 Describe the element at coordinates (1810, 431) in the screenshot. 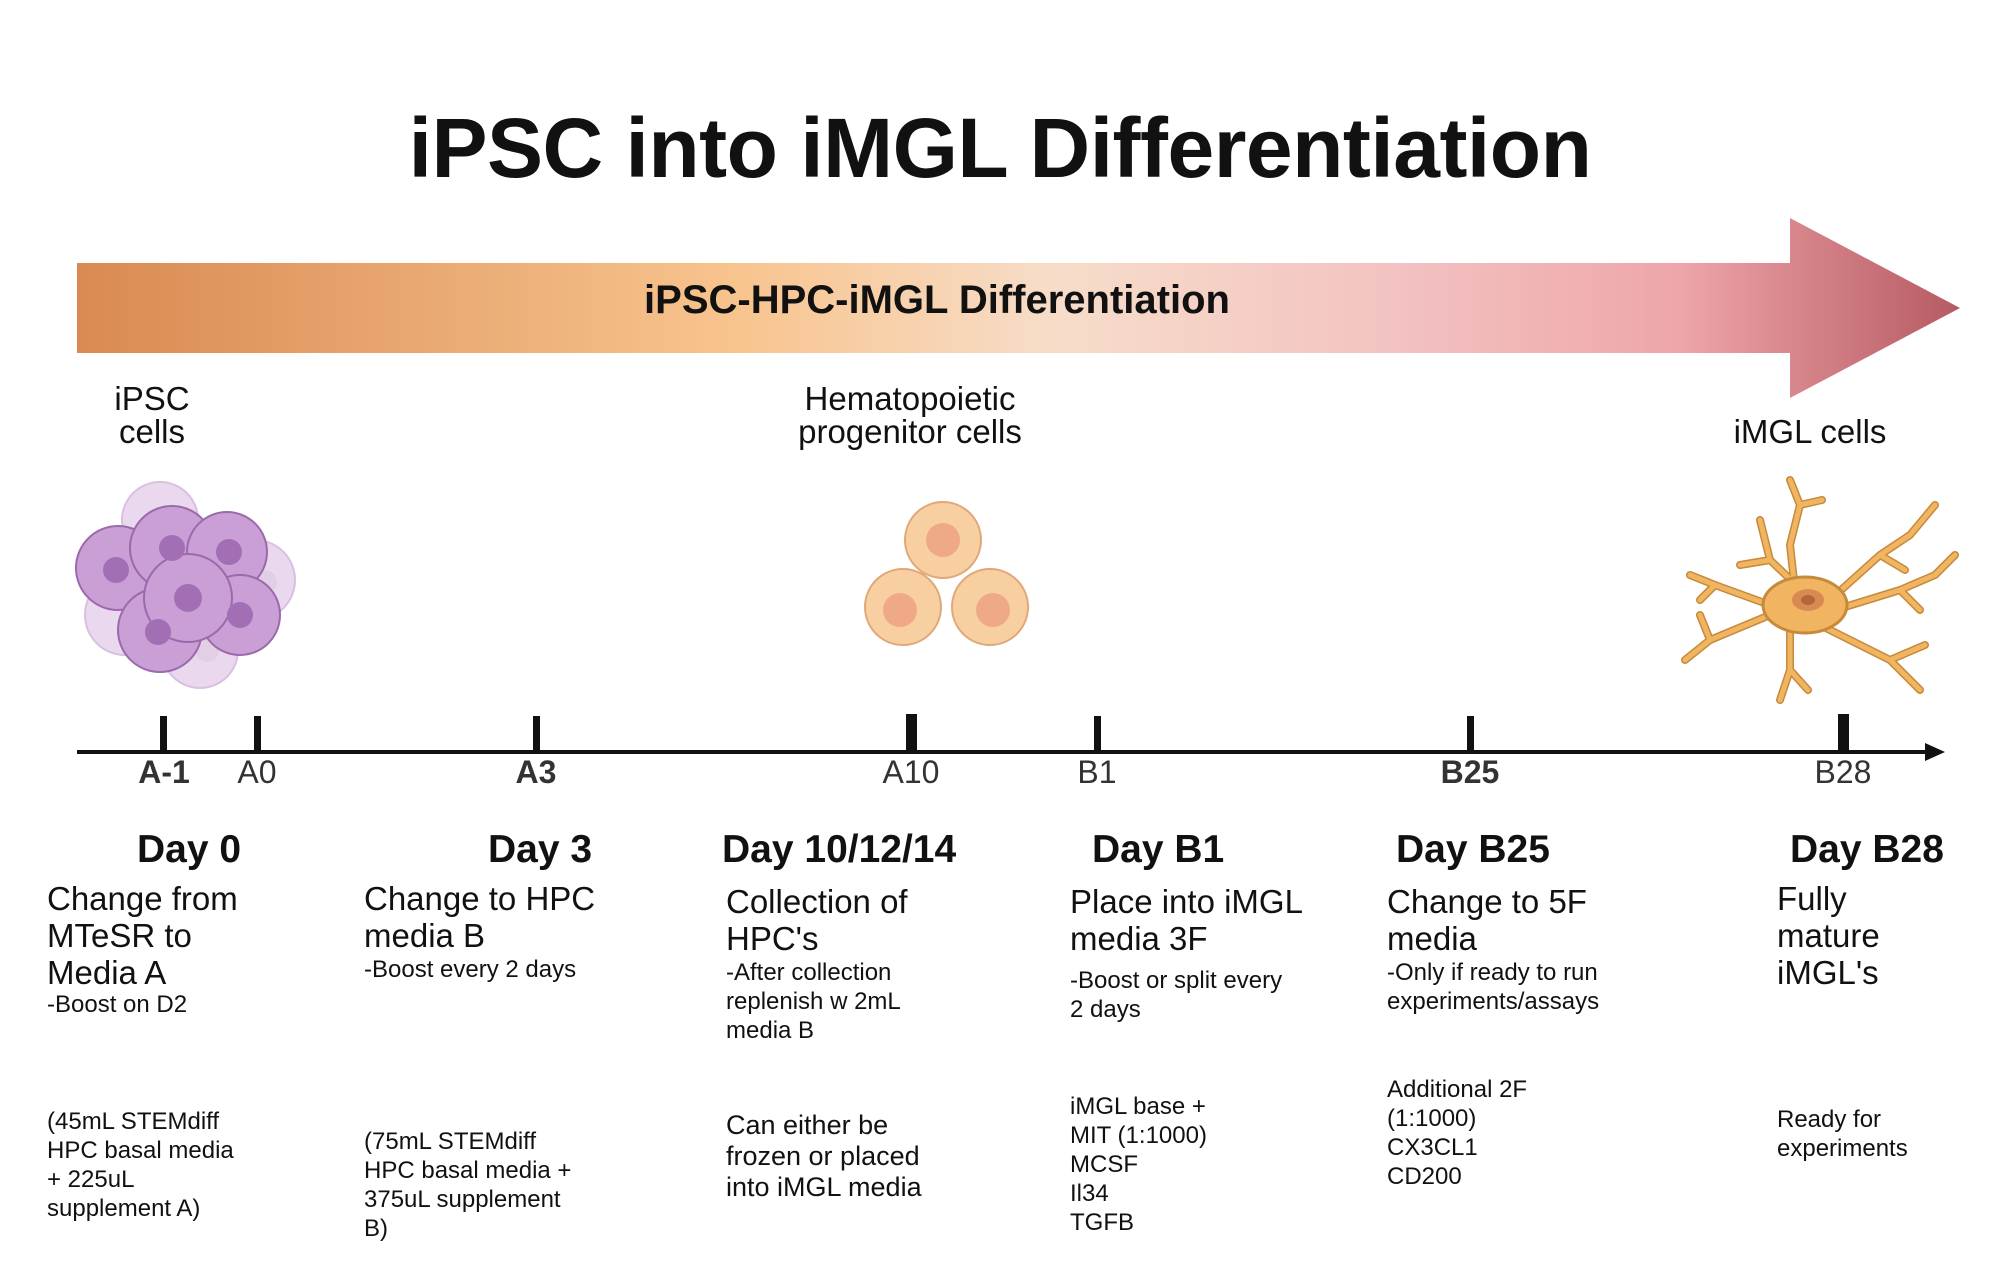

I see `imgl-cells-label: iMGL cells` at that location.